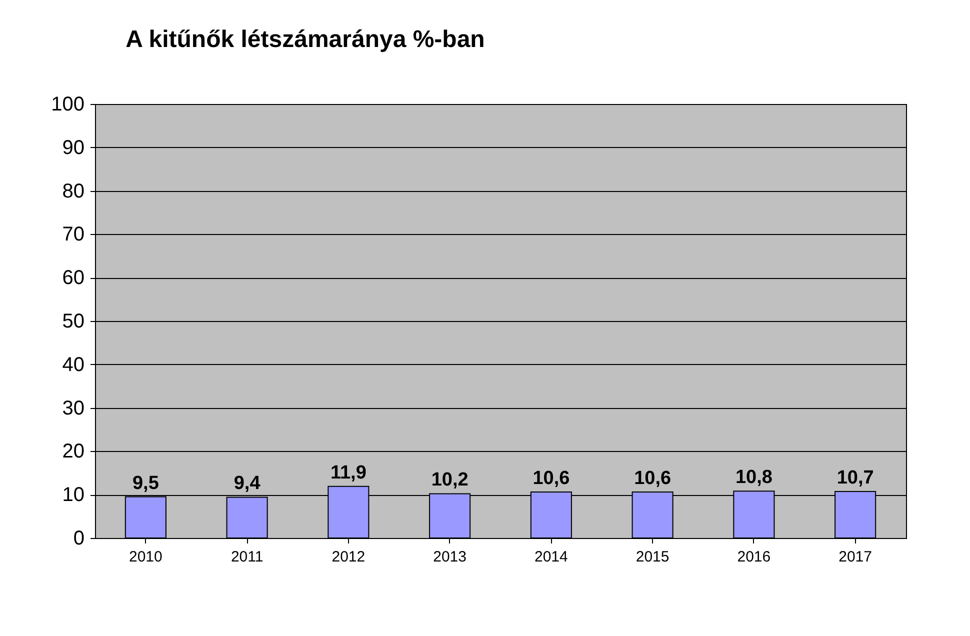 The width and height of the screenshot is (970, 636). I want to click on data-label: 9,5, so click(146, 483).